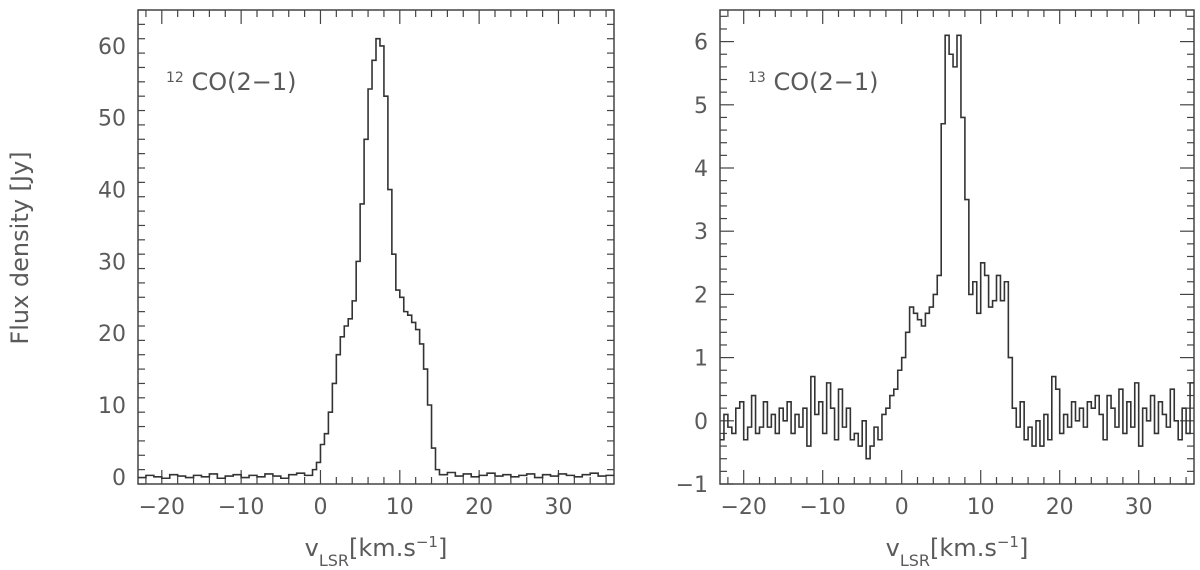 This screenshot has height=570, width=1200. What do you see at coordinates (757, 78) in the screenshot?
I see `right-panel-label-sup: 13` at bounding box center [757, 78].